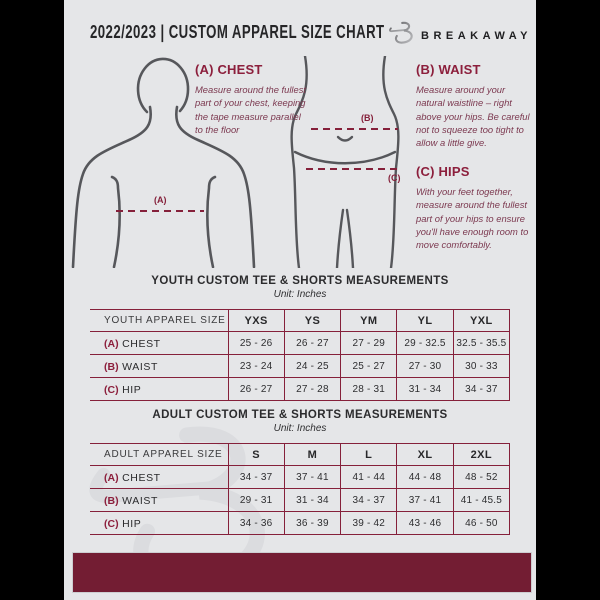 This screenshot has width=600, height=600. Describe the element at coordinates (345, 162) in the screenshot. I see `lower-body-figure` at that location.